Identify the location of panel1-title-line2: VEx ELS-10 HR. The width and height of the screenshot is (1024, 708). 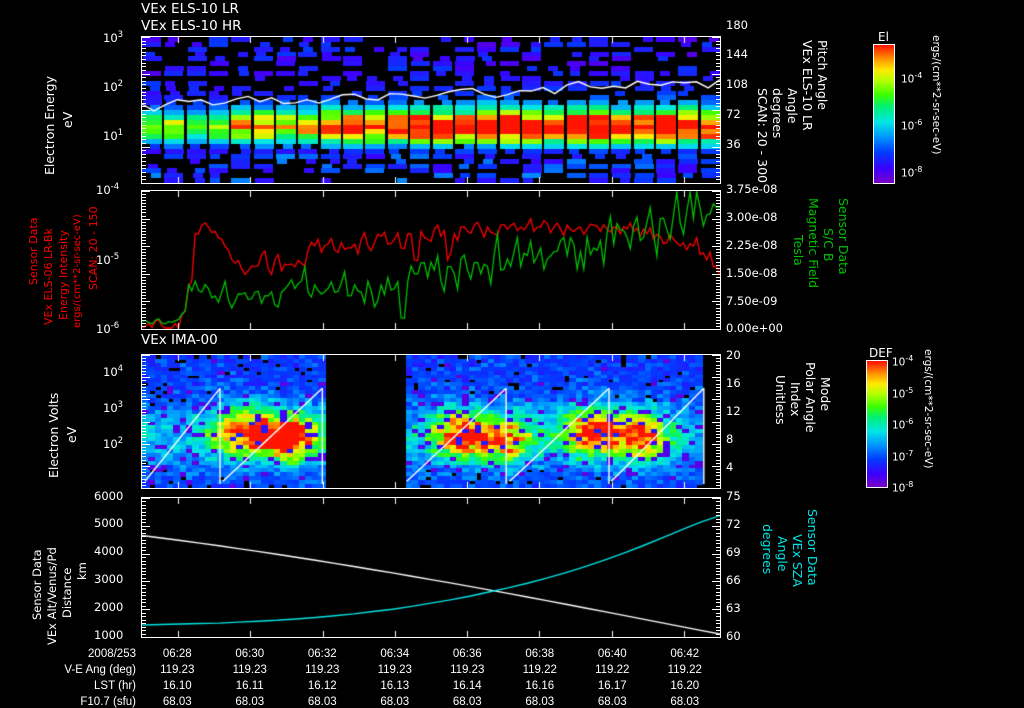
(191, 26).